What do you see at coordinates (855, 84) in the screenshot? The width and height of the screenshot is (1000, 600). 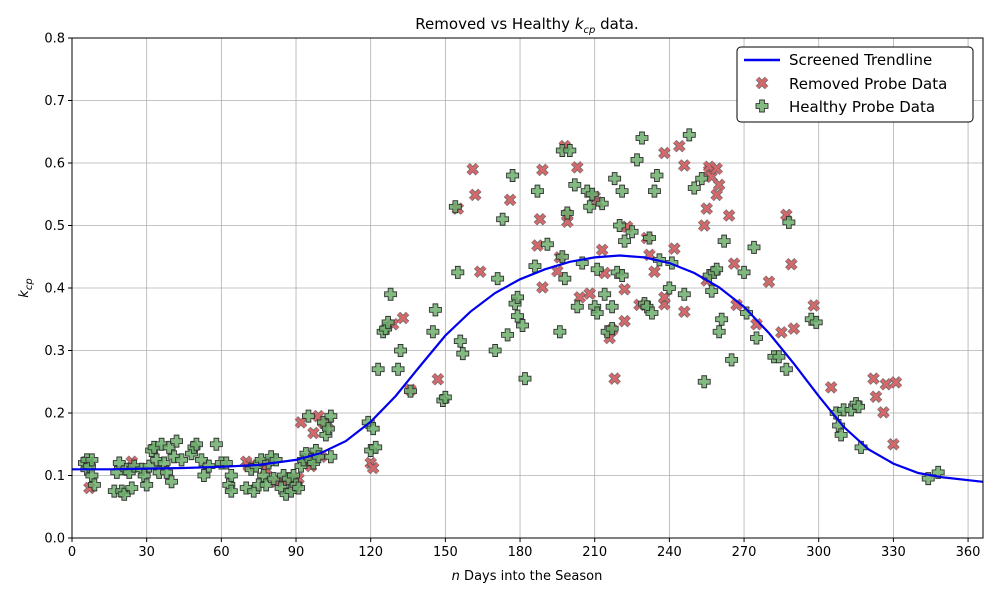 I see `legend-box` at bounding box center [855, 84].